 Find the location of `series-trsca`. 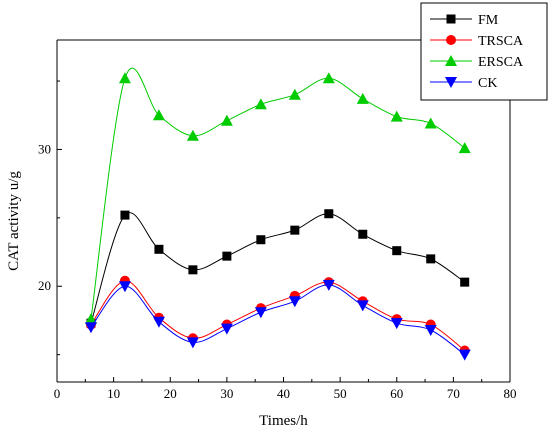

series-trsca is located at coordinates (277, 315).